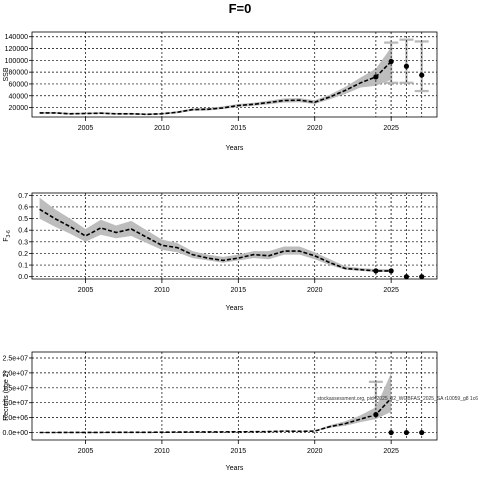  What do you see at coordinates (16, 388) in the screenshot?
I see `y-tick-label: 1.5e+07` at bounding box center [16, 388].